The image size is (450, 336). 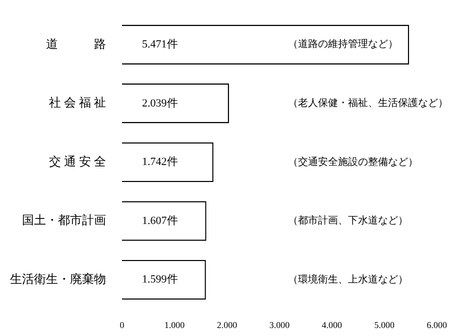 What do you see at coordinates (77, 103) in the screenshot?
I see `y-tick-label: 社 会 福 祉` at bounding box center [77, 103].